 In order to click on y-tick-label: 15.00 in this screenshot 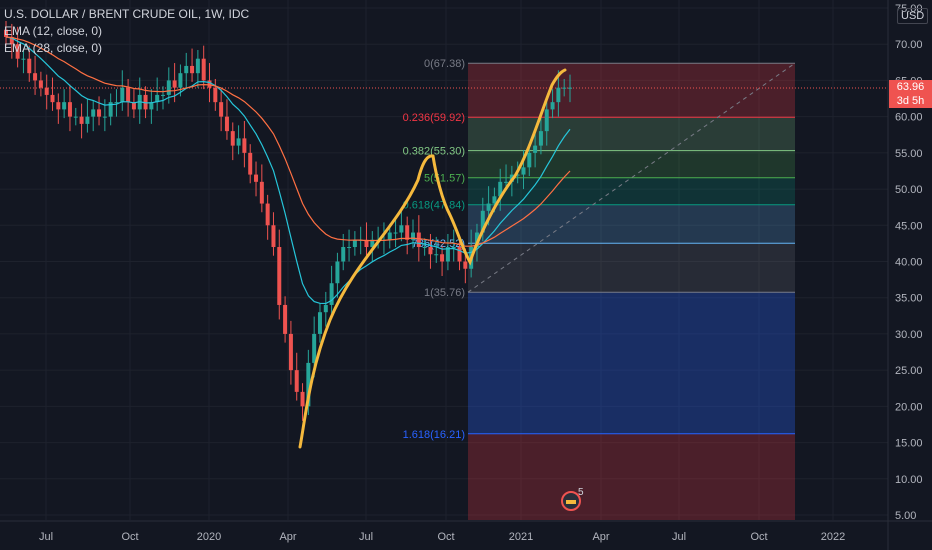, I will do `click(909, 444)`.